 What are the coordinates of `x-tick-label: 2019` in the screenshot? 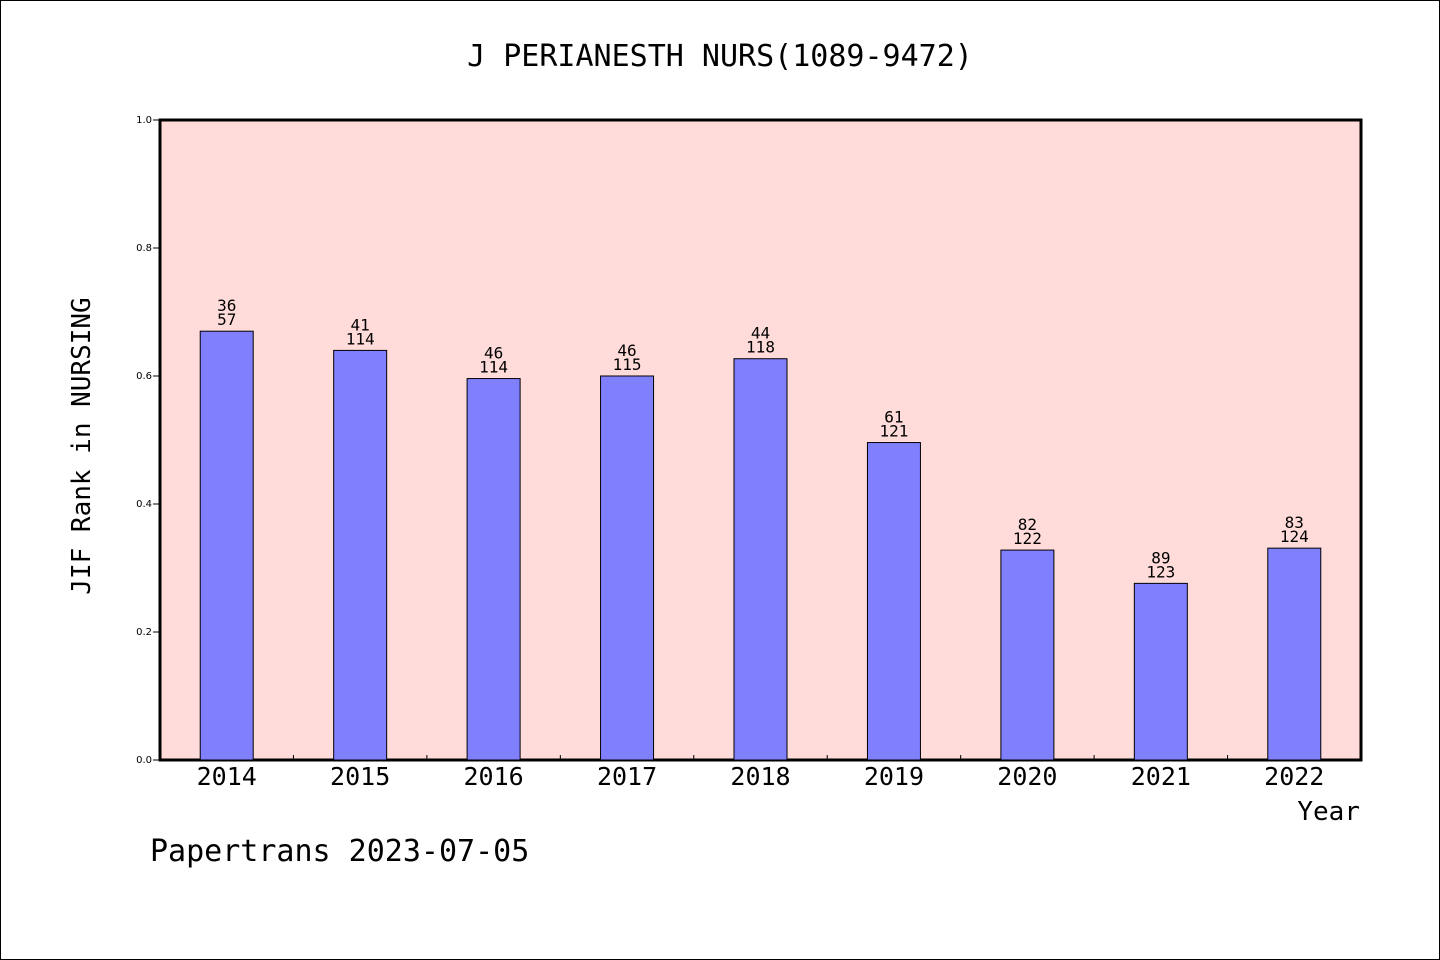 It's located at (894, 776).